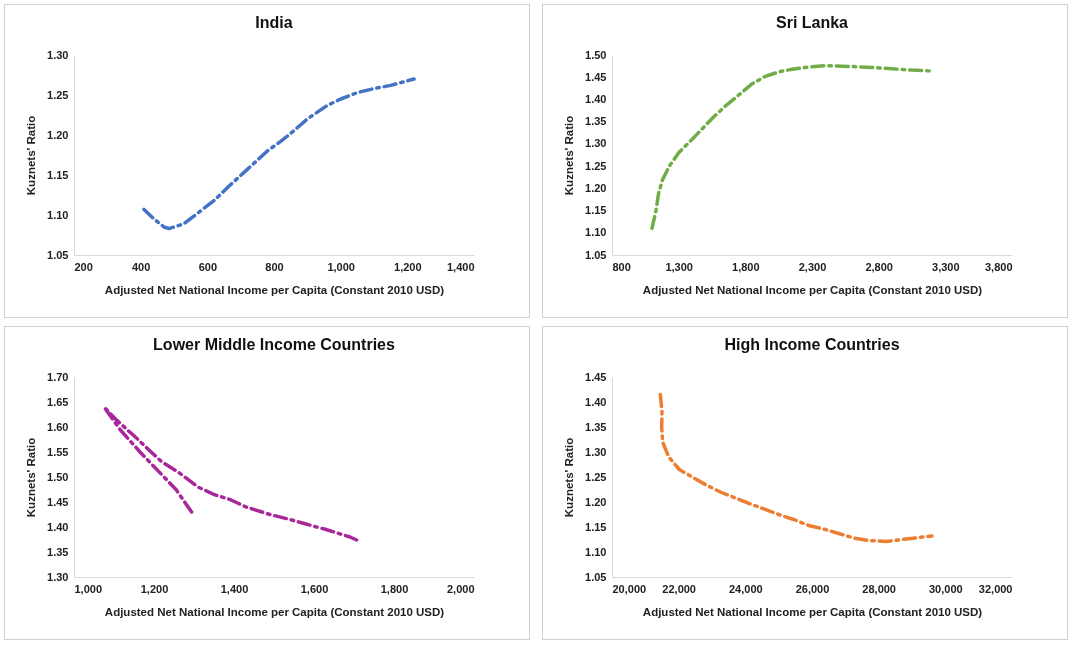 The width and height of the screenshot is (1072, 657). What do you see at coordinates (879, 266) in the screenshot?
I see `x-tick-label: 2,800` at bounding box center [879, 266].